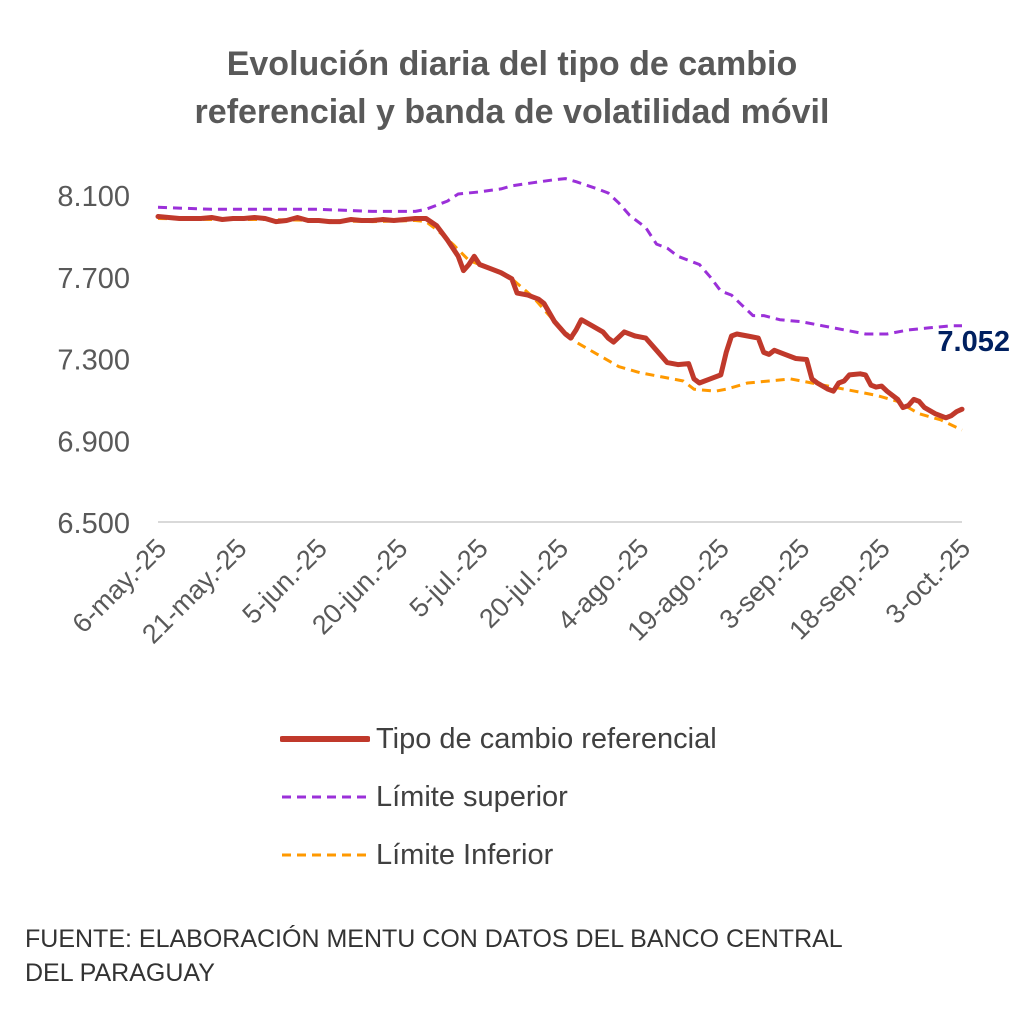 The width and height of the screenshot is (1024, 1024). What do you see at coordinates (546, 739) in the screenshot?
I see `legend-label-tipo-de-cambio: Tipo de cambio referencial` at bounding box center [546, 739].